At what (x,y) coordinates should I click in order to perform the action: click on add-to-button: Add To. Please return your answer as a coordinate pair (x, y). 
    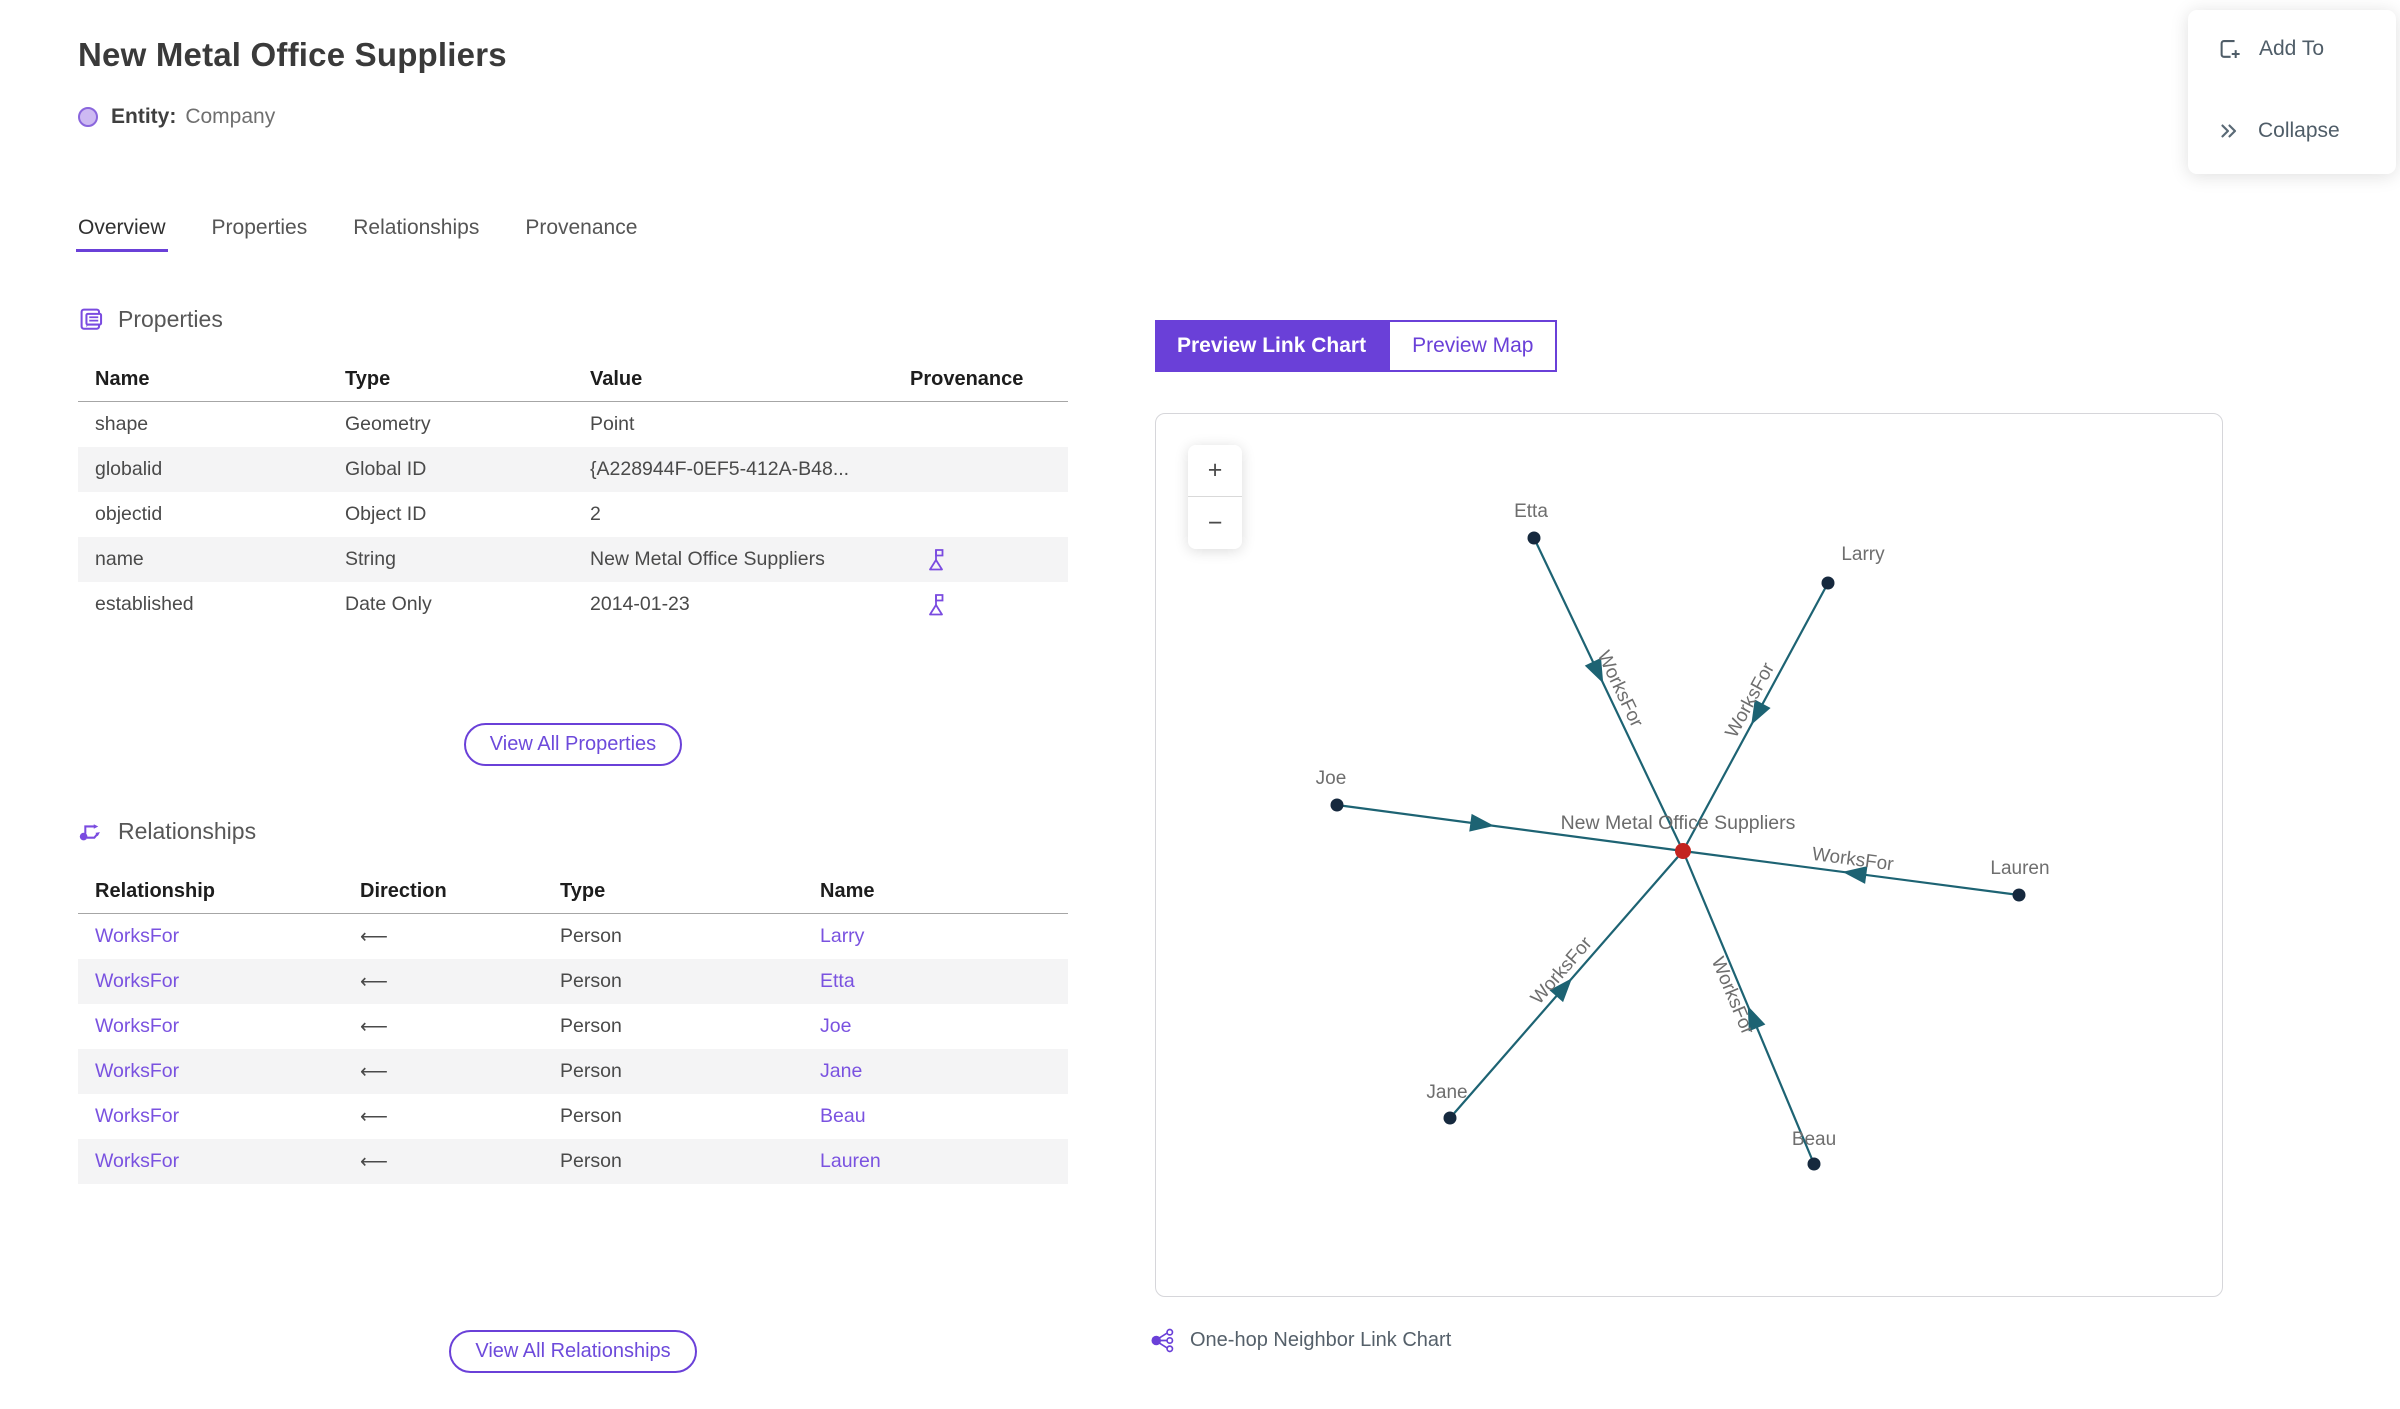
    Looking at the image, I should click on (2306, 49).